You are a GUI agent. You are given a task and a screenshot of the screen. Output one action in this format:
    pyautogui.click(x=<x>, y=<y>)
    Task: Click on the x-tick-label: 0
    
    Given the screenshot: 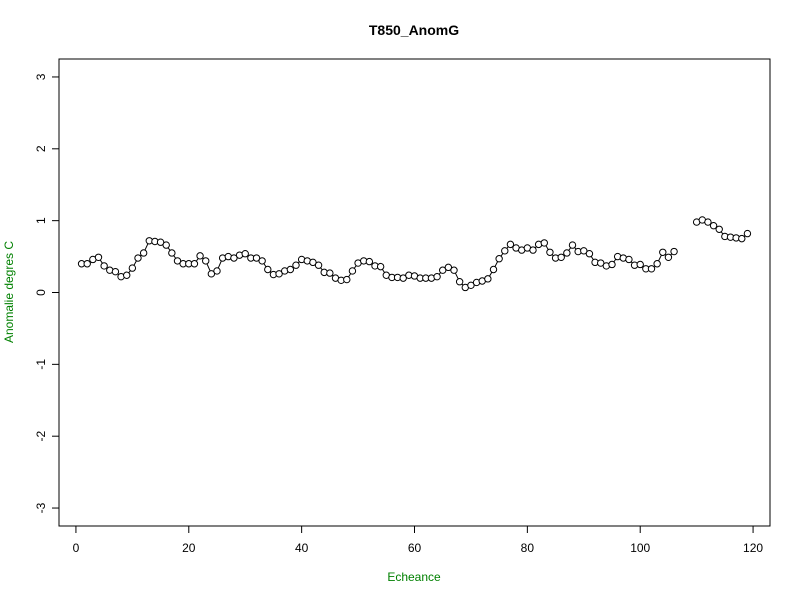 What is the action you would take?
    pyautogui.click(x=76, y=548)
    